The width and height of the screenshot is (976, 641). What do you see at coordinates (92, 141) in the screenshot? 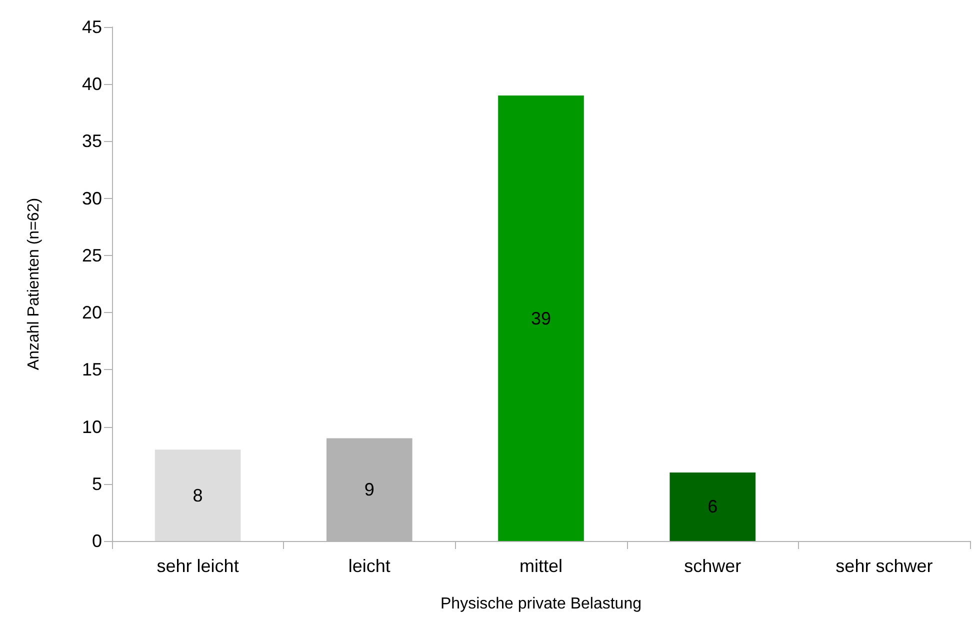
I see `y-tick-label: 35` at bounding box center [92, 141].